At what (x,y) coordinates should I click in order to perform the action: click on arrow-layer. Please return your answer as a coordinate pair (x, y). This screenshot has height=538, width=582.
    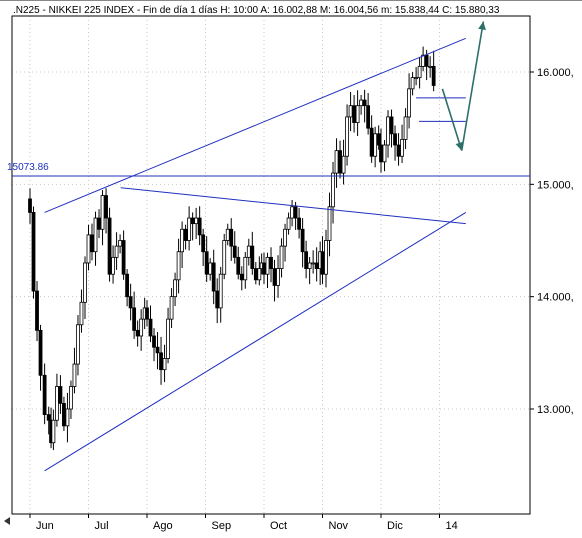
    Looking at the image, I should click on (463, 86).